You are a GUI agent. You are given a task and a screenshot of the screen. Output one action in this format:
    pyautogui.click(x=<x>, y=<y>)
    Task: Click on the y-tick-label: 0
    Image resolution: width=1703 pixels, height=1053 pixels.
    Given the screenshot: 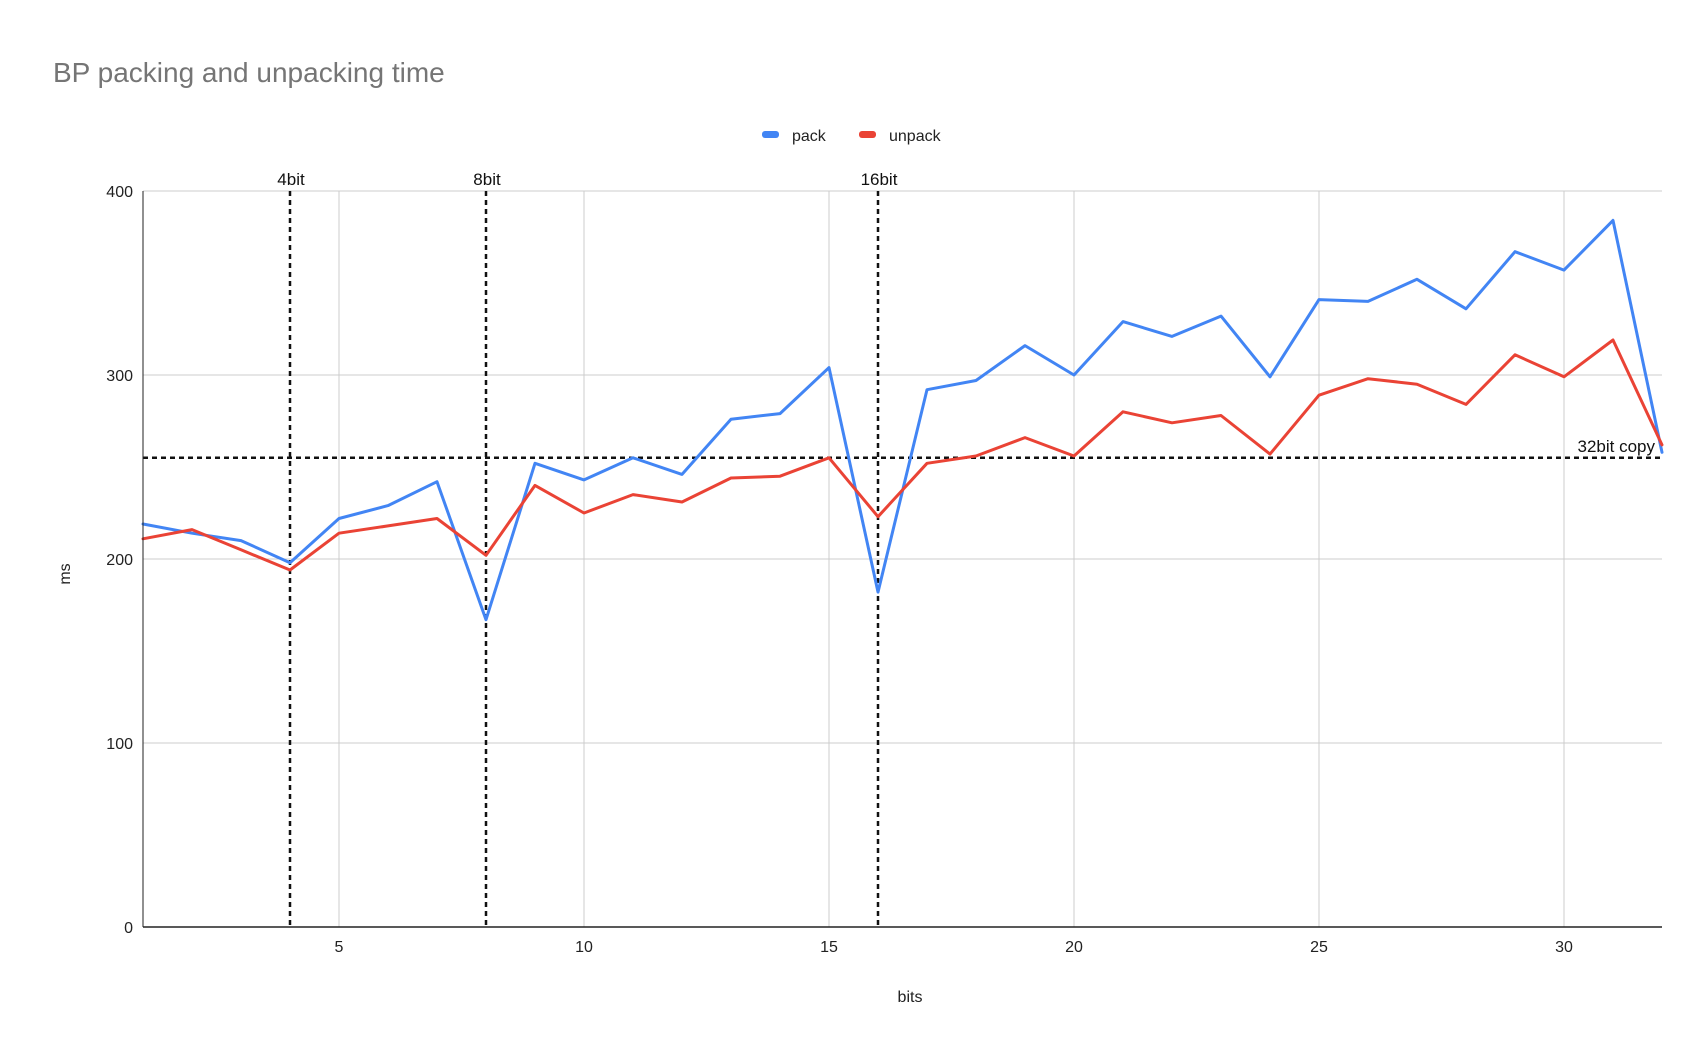 What is the action you would take?
    pyautogui.click(x=128, y=928)
    